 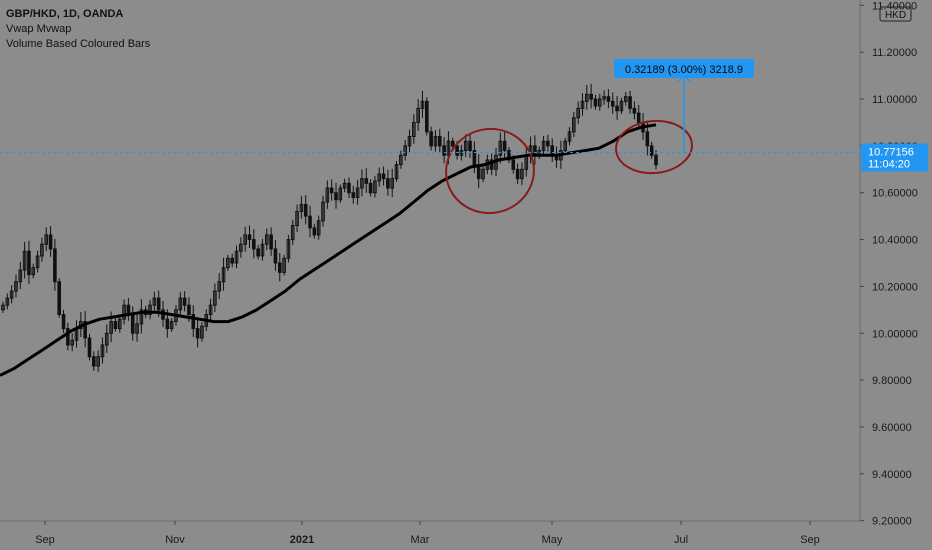 I want to click on annotation-circle-left, so click(x=490, y=171).